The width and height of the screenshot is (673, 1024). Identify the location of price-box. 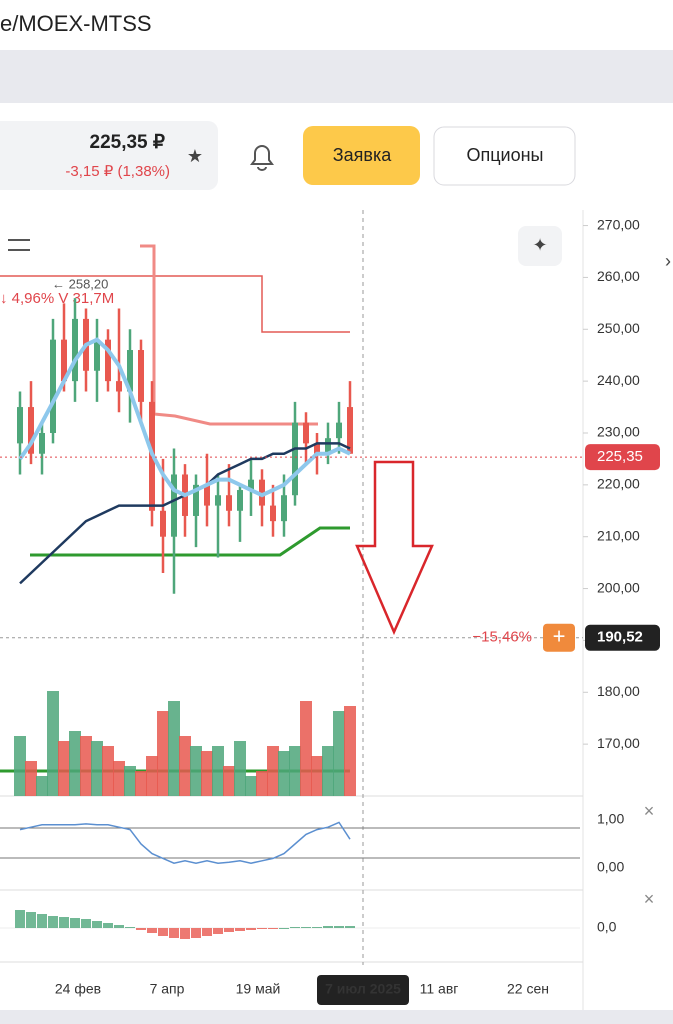
(109, 155).